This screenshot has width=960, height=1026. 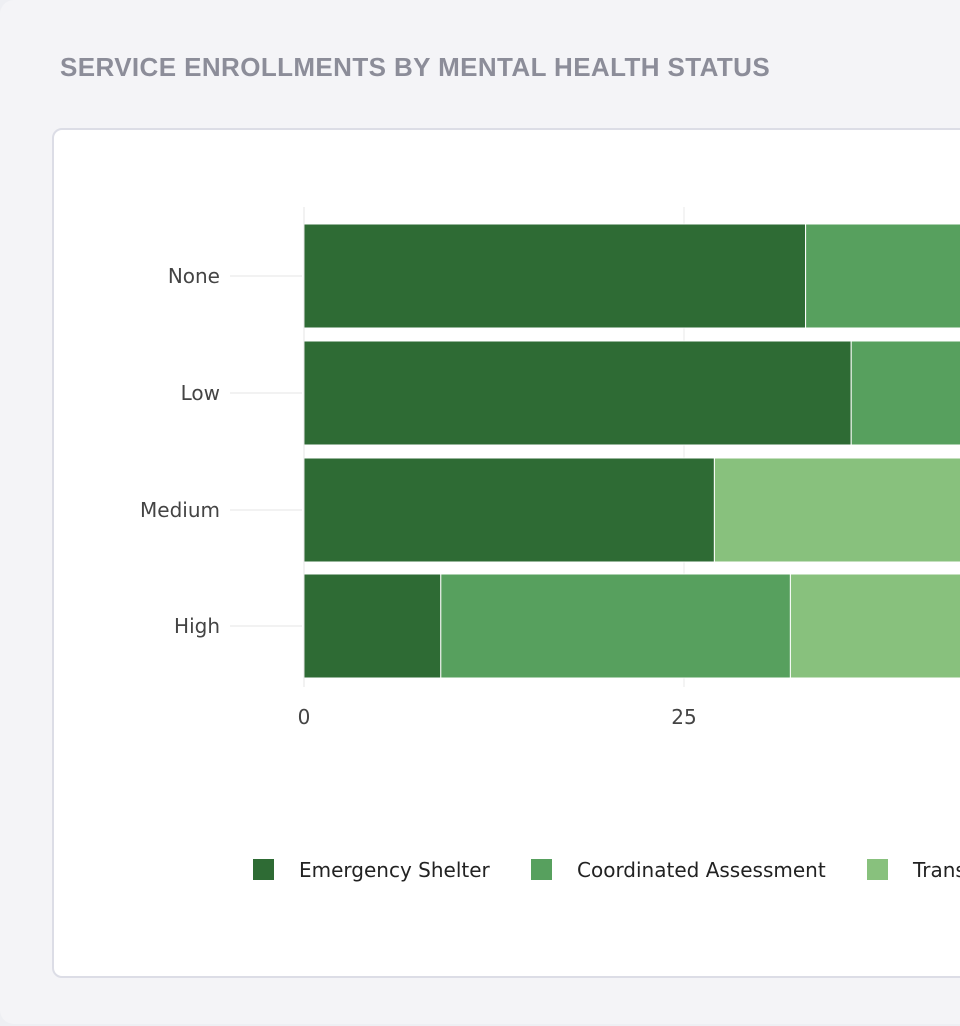 What do you see at coordinates (180, 510) in the screenshot?
I see `y-tick-label: Medium` at bounding box center [180, 510].